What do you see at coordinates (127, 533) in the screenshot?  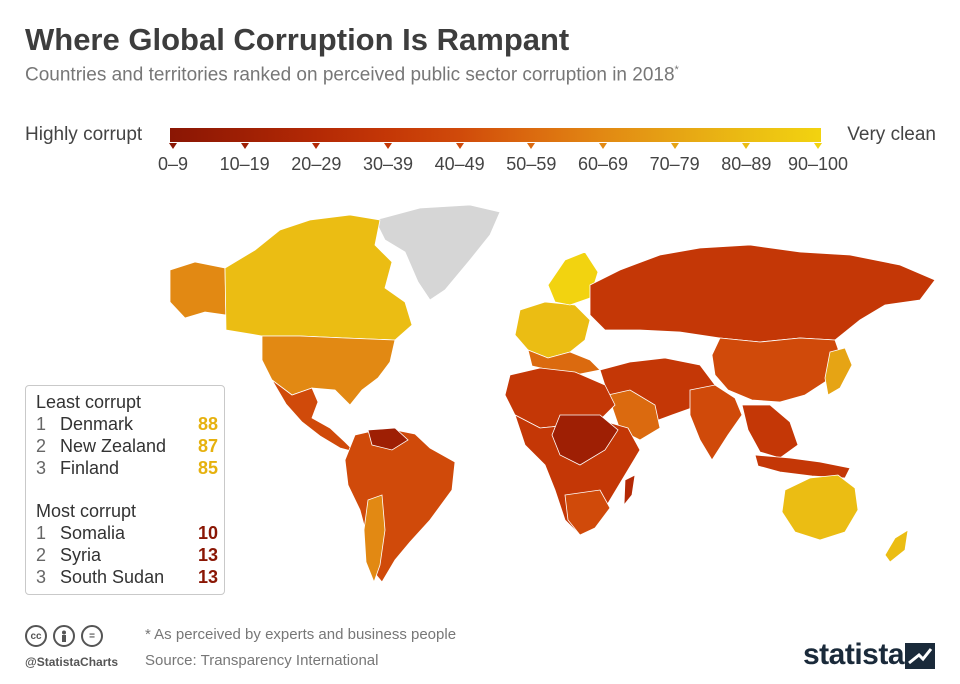 I see `most-corrupt-row: 1 Somalia 10` at bounding box center [127, 533].